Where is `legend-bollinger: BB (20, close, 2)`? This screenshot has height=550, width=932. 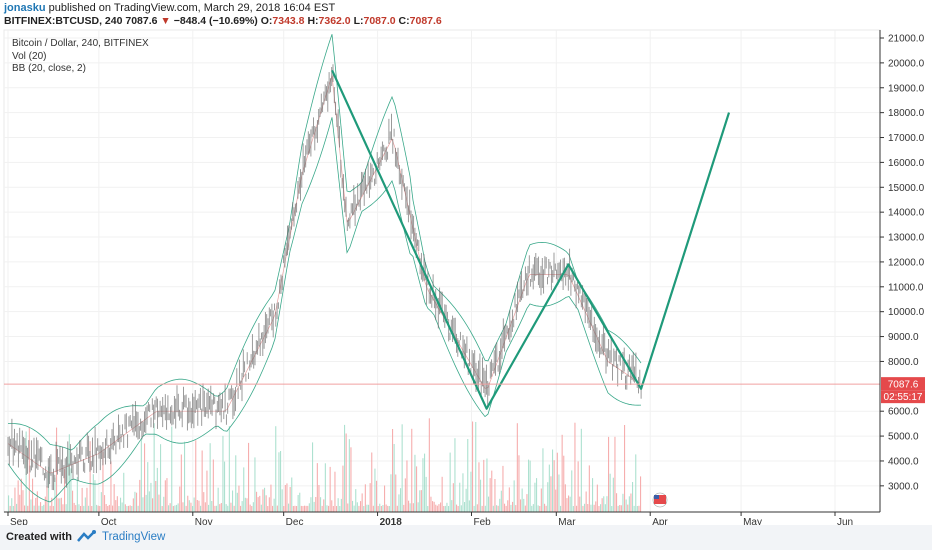
legend-bollinger: BB (20, close, 2) is located at coordinates (49, 68).